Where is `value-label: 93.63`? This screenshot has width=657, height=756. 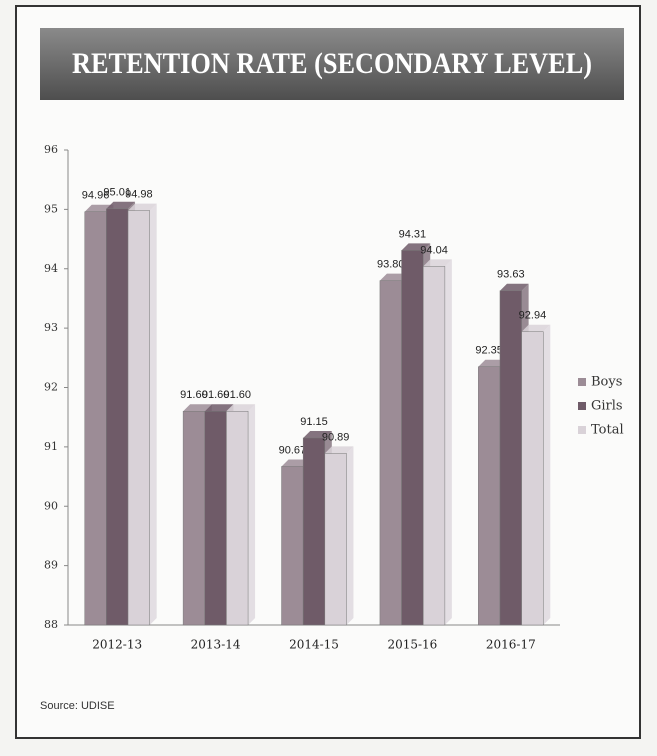
value-label: 93.63 is located at coordinates (511, 275).